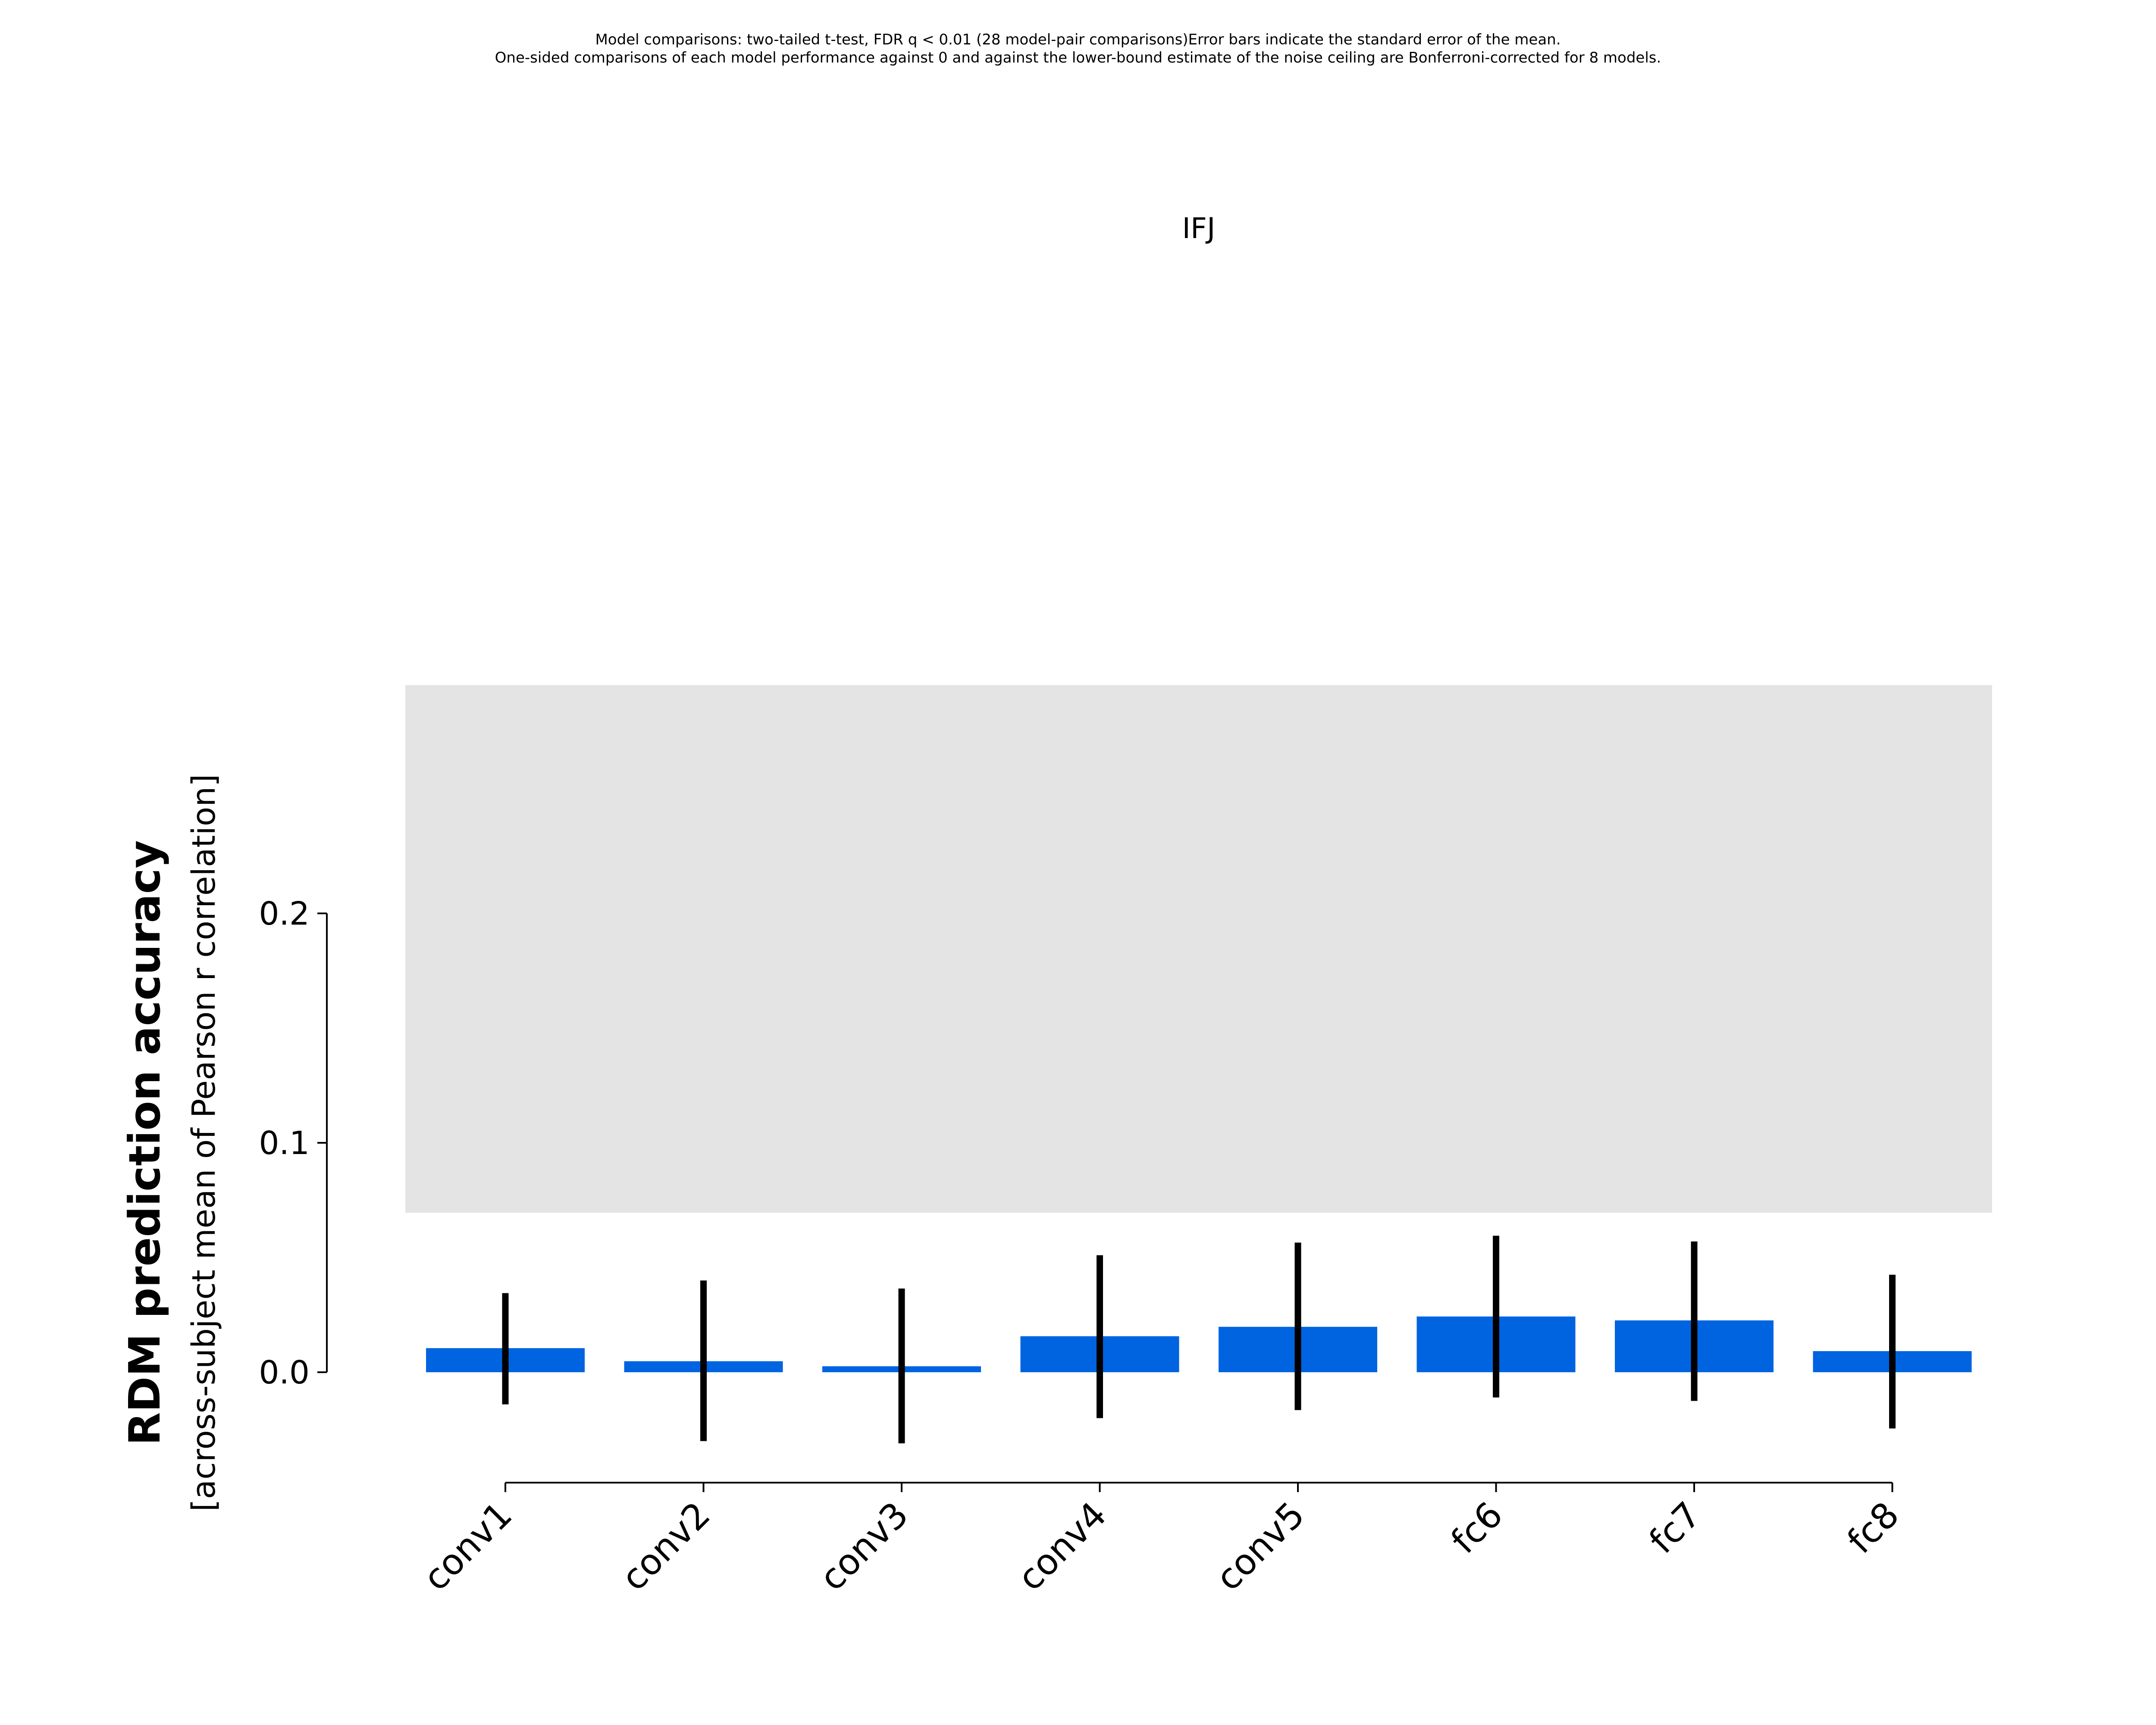 The image size is (2156, 1725). I want to click on x-tick-label-conv3: conv3, so click(864, 1547).